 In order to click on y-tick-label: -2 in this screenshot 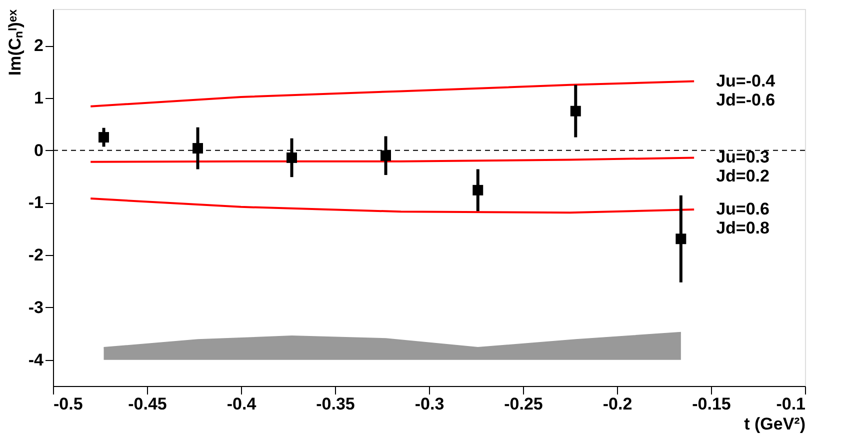, I will do `click(36, 255)`.